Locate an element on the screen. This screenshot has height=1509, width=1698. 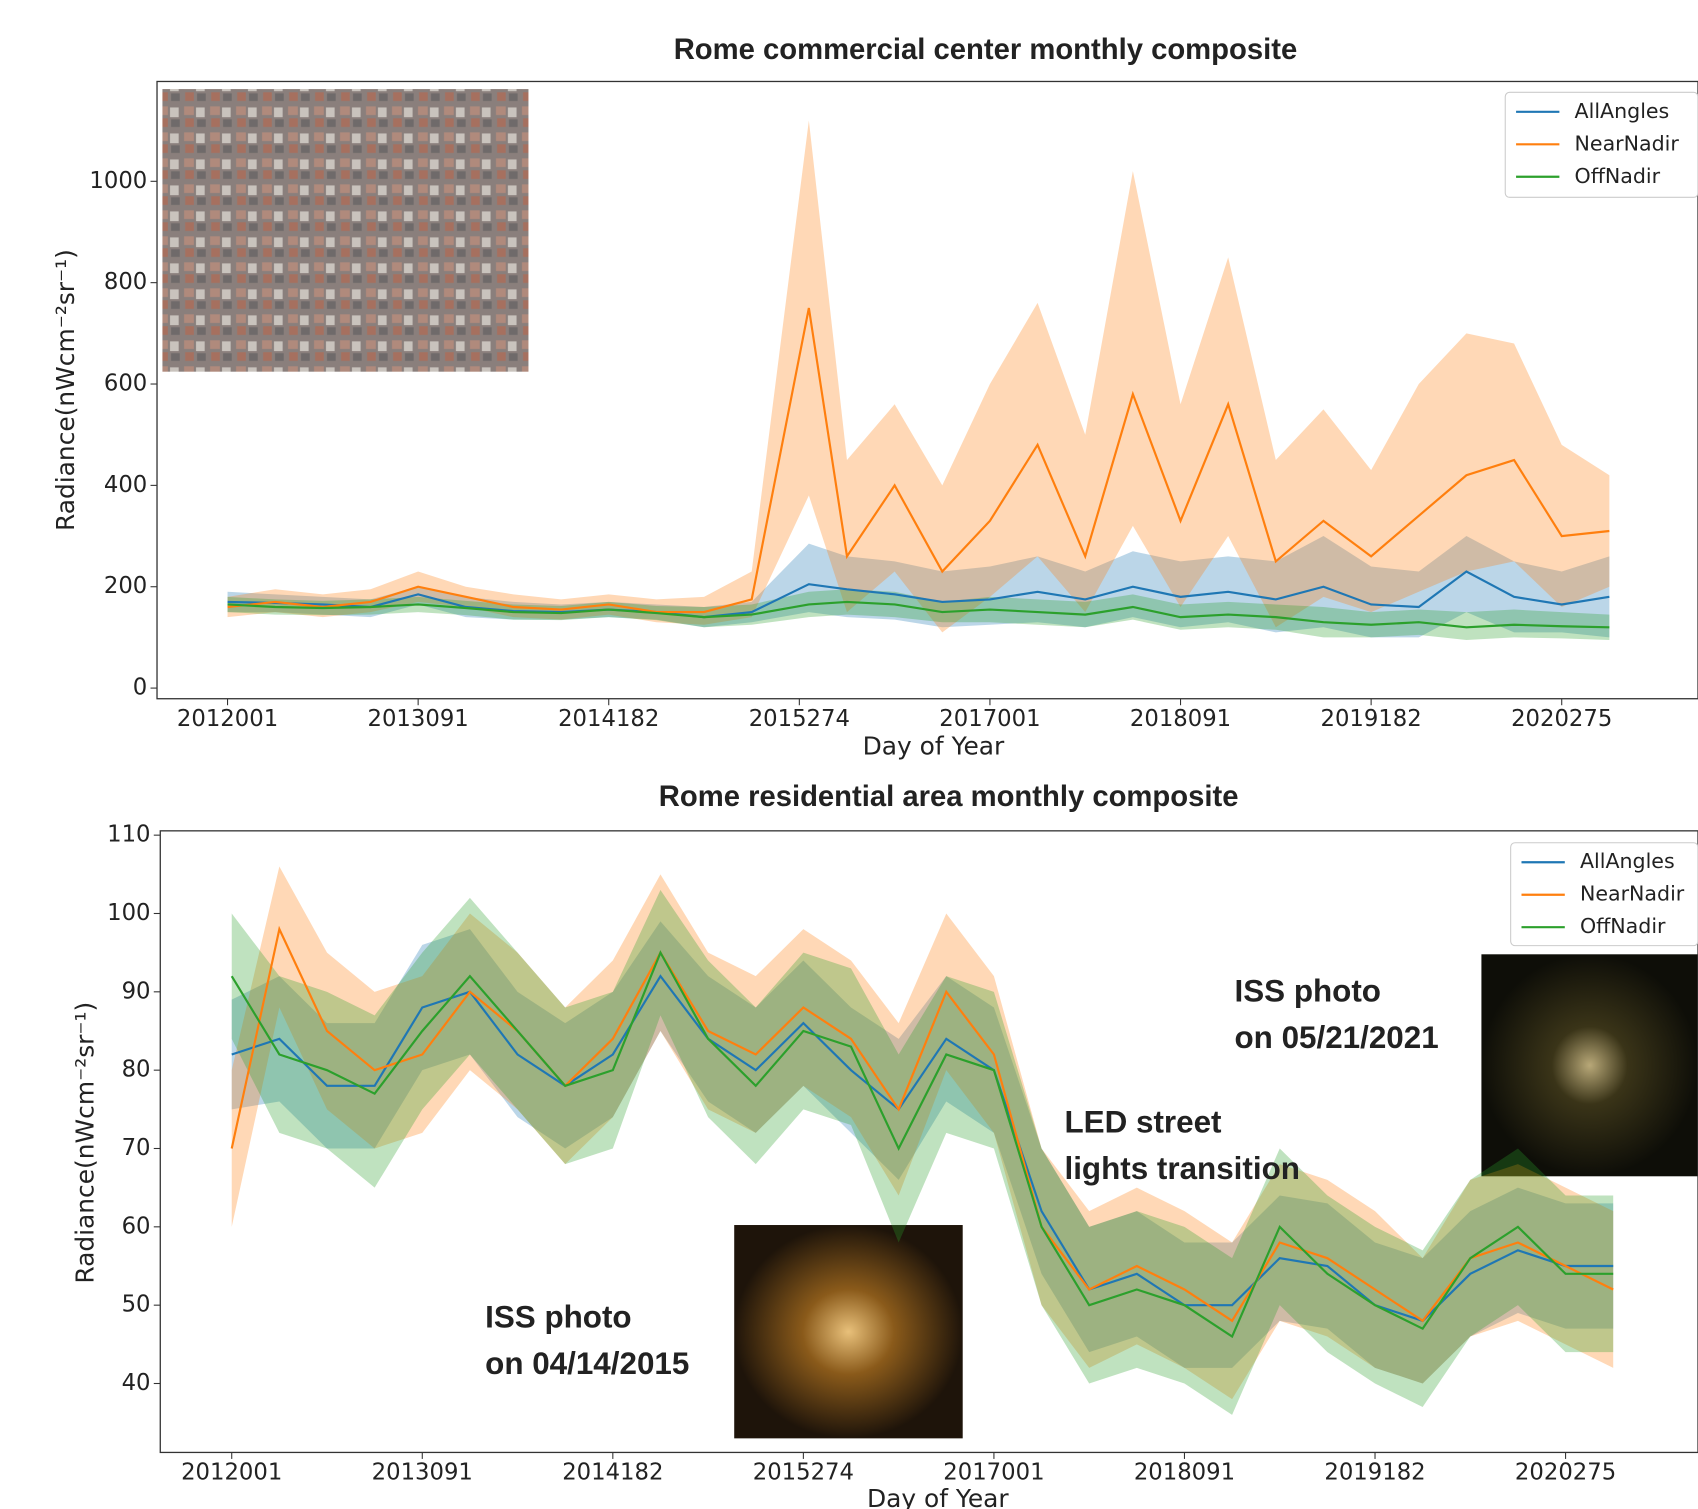
y-tick-label: 100 is located at coordinates (128, 913).